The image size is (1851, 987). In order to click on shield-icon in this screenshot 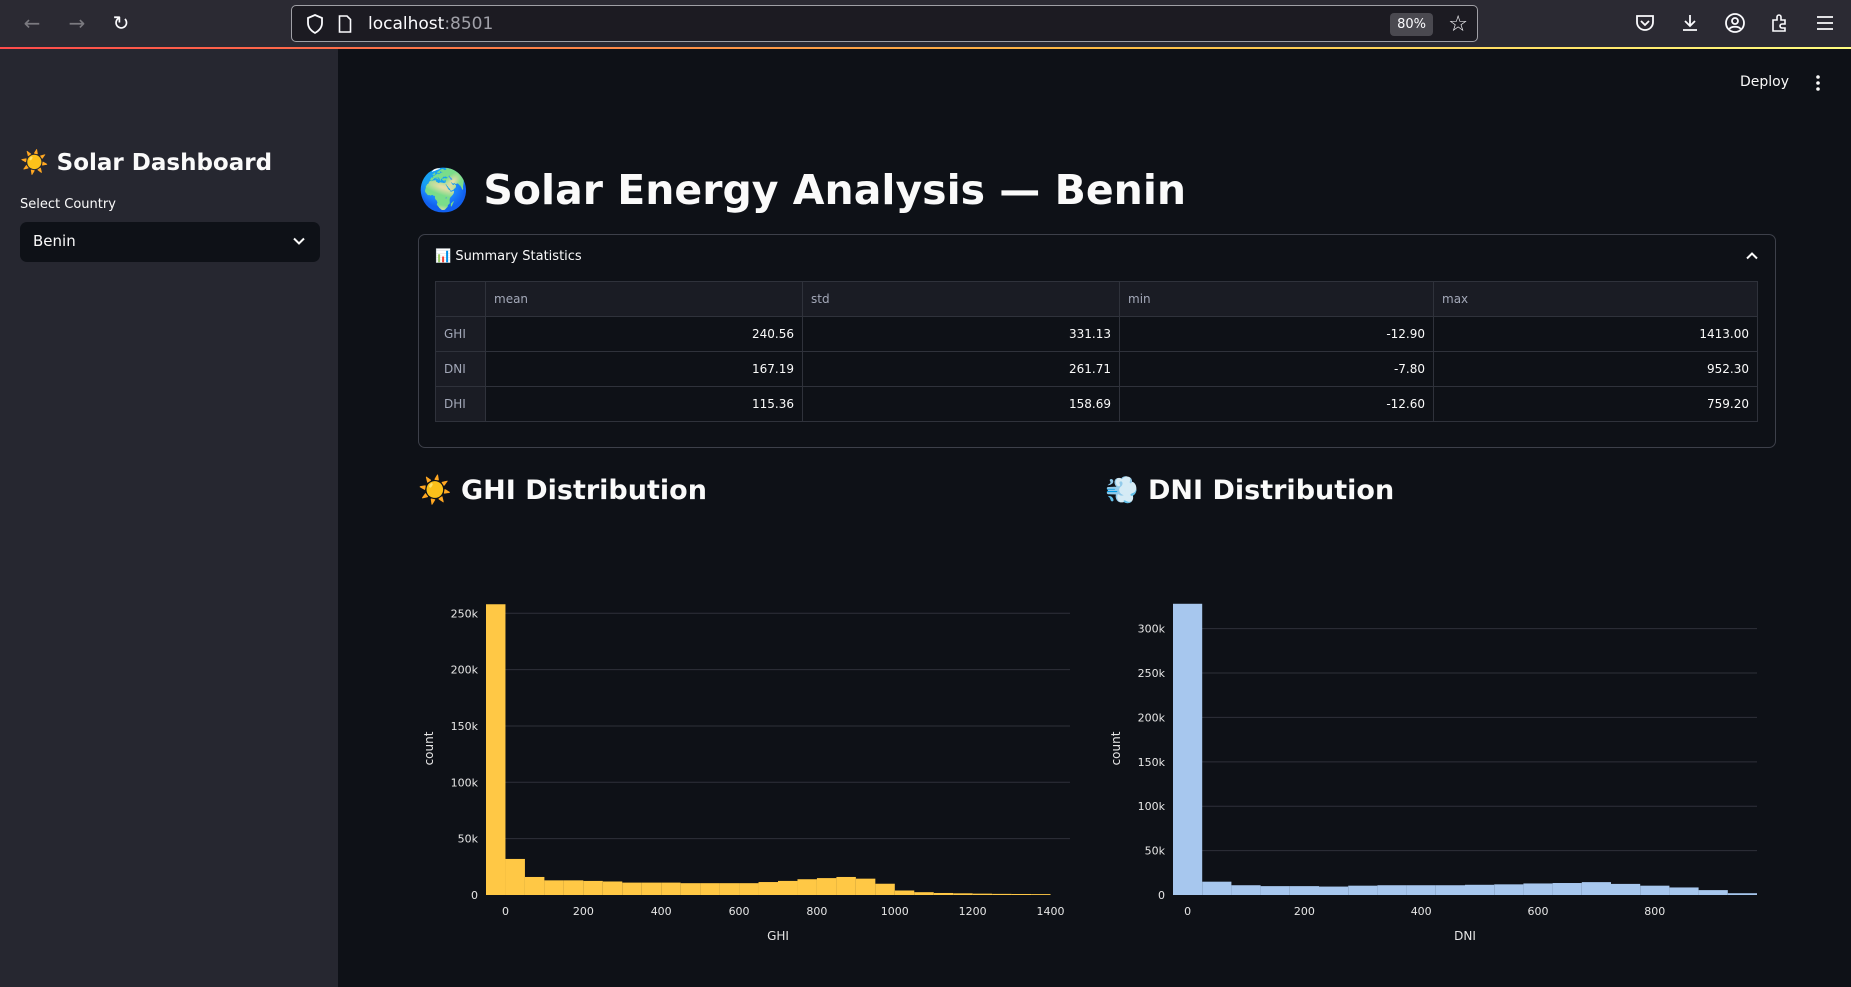, I will do `click(315, 24)`.